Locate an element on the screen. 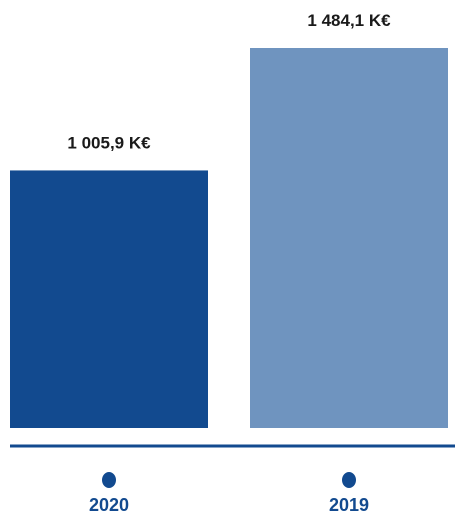  value-label-2019: 1 484,1 K€ is located at coordinates (349, 20).